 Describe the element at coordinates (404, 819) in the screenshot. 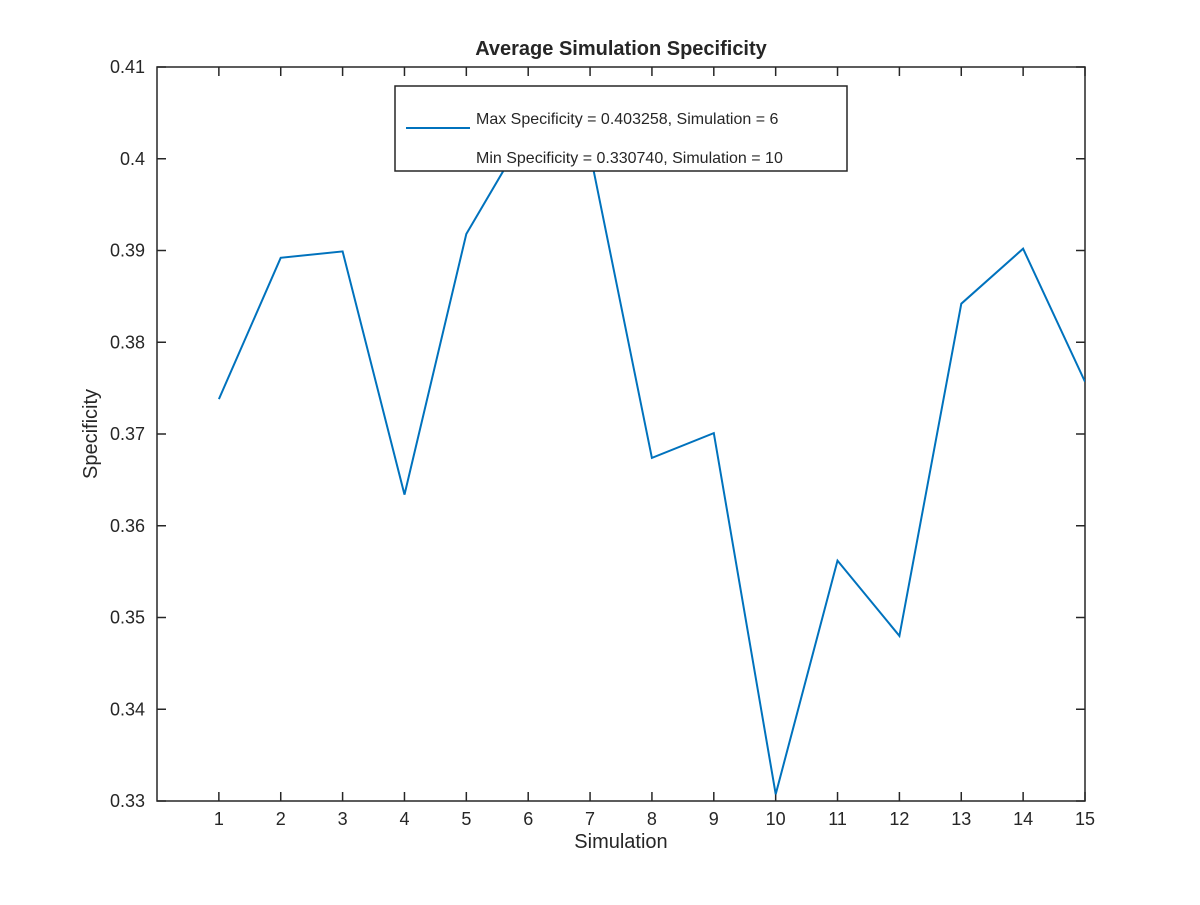

I see `x-tick-label: 4` at that location.